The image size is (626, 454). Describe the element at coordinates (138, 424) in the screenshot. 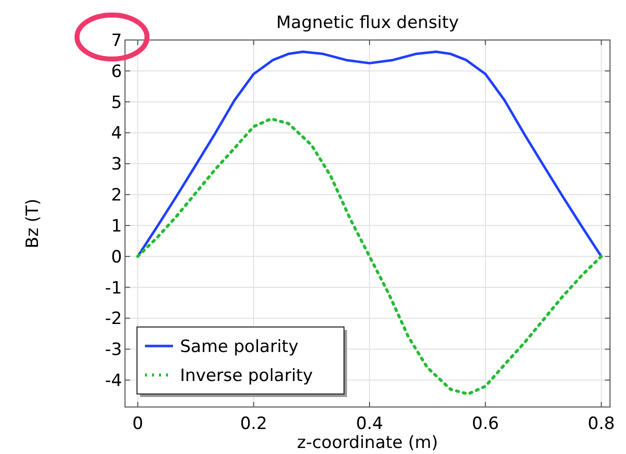

I see `x-tick-label: 0` at that location.